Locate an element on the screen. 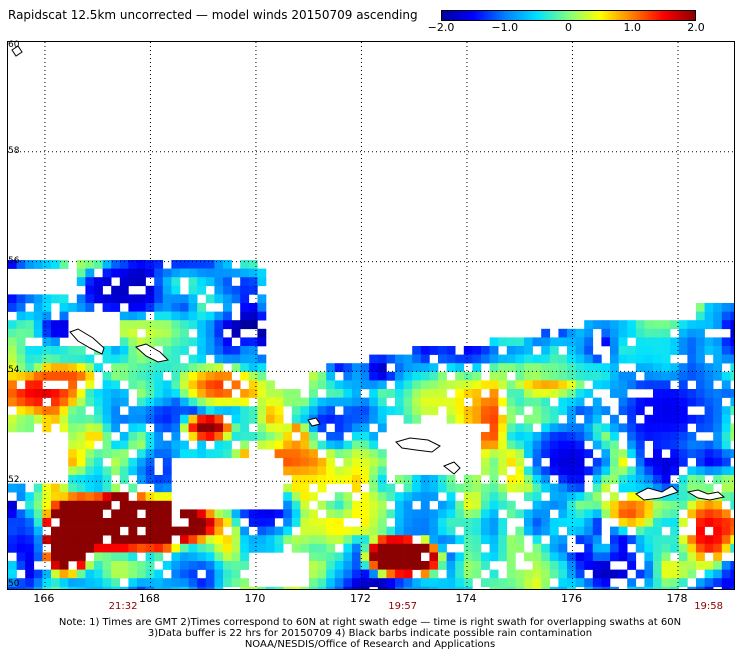 The height and width of the screenshot is (650, 740). latitude-label: 56 is located at coordinates (14, 260).